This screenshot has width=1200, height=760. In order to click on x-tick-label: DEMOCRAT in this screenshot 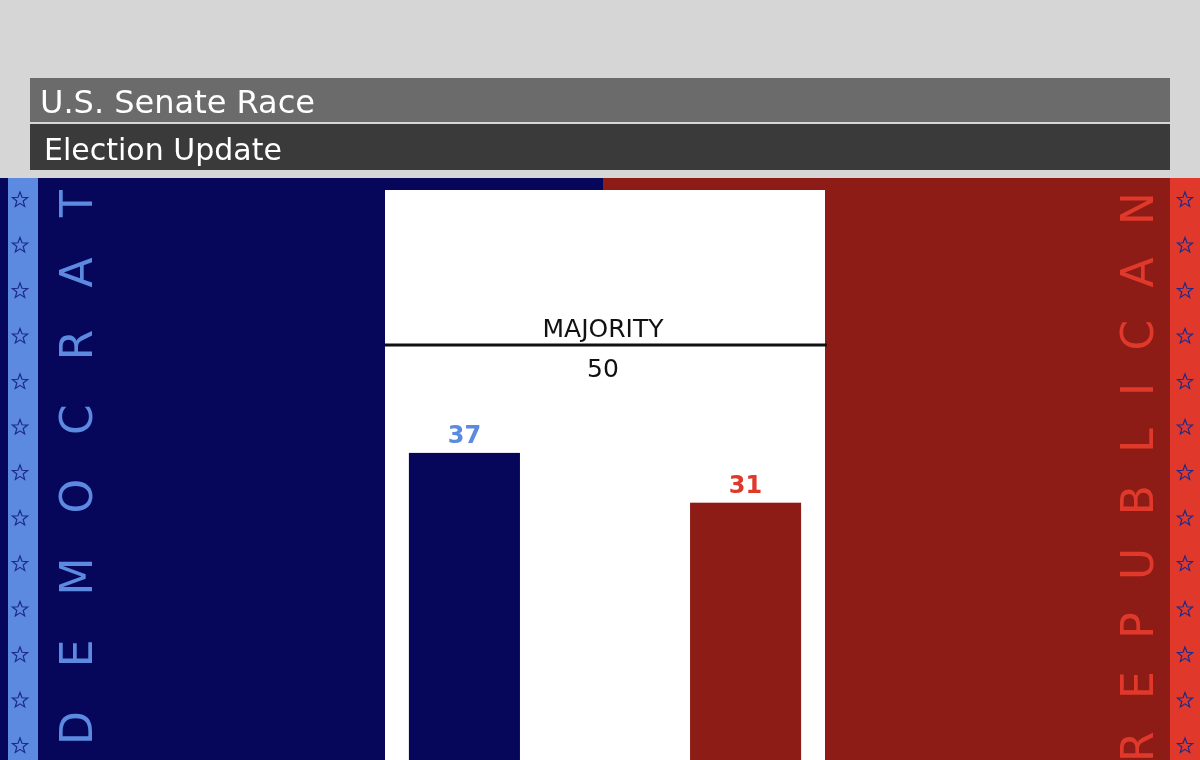, I will do `click(76, 467)`.